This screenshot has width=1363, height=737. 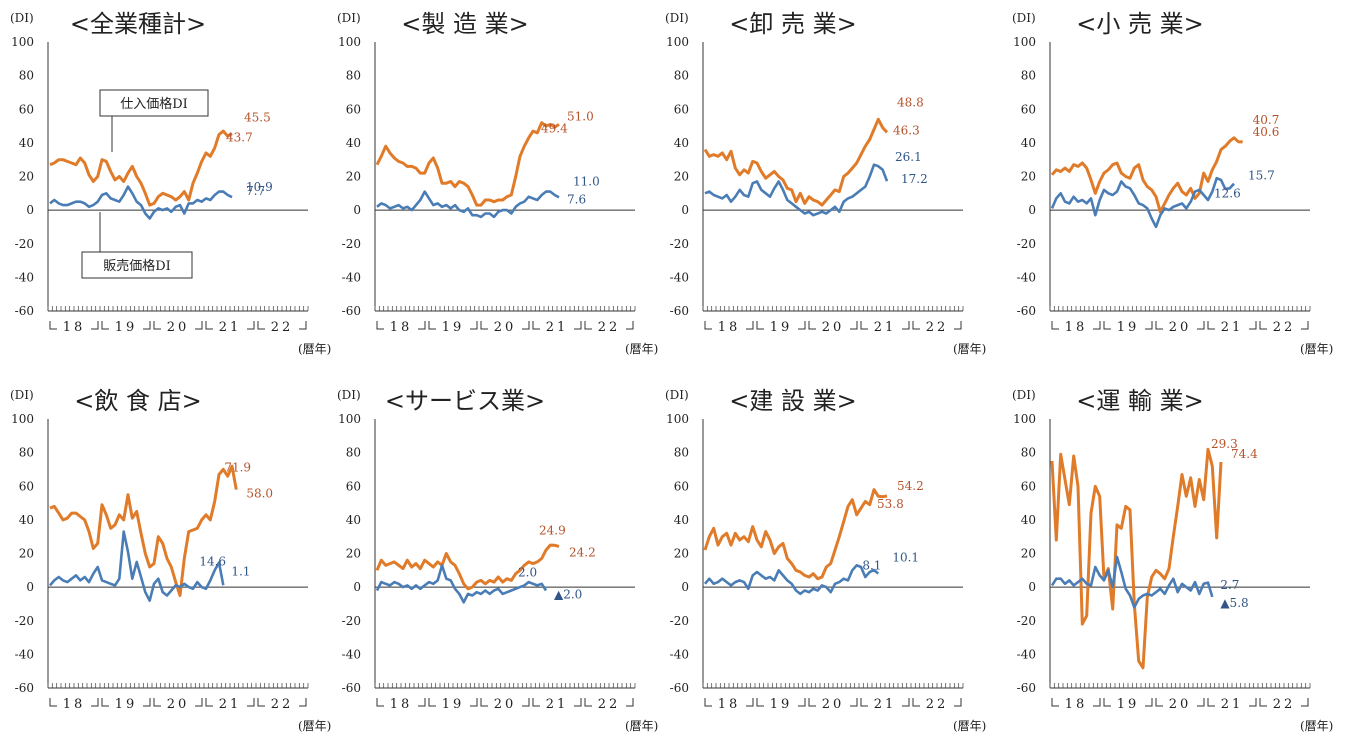 I want to click on data-label: 43.7, so click(x=239, y=138).